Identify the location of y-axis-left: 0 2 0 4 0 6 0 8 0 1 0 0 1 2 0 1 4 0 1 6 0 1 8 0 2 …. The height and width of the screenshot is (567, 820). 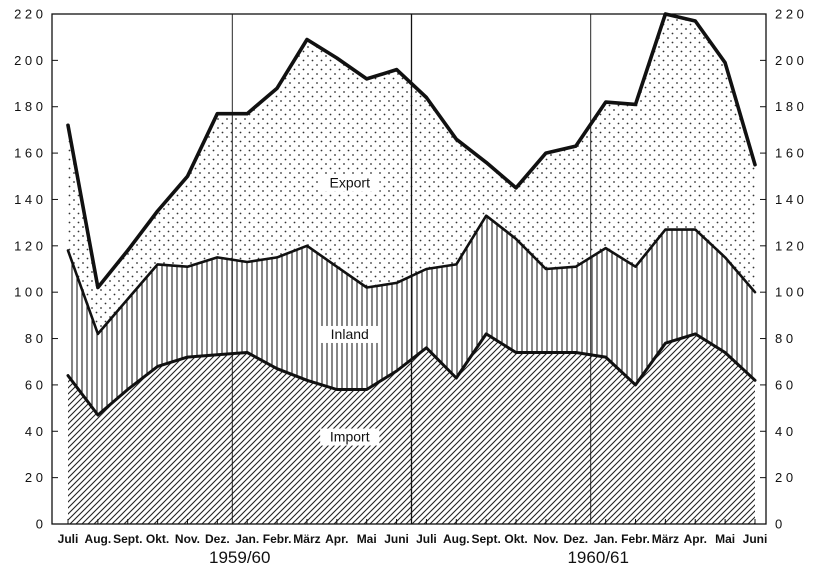
(36, 269).